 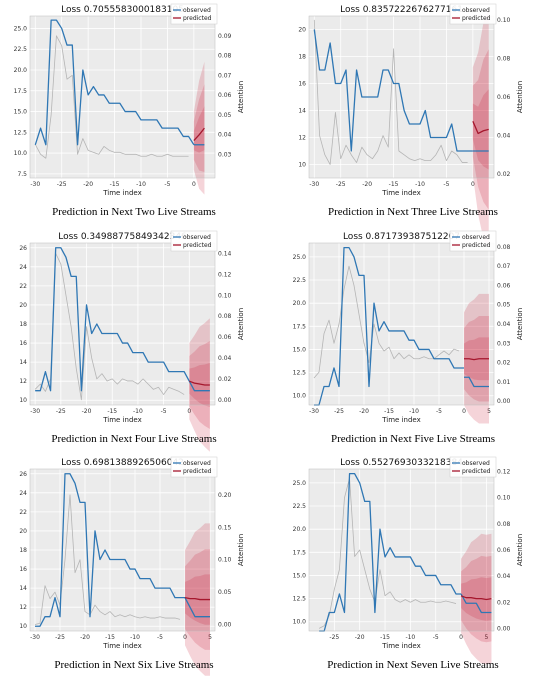 I want to click on figure-caption: Prediction in Next Three Live Streams, so click(x=413, y=212).